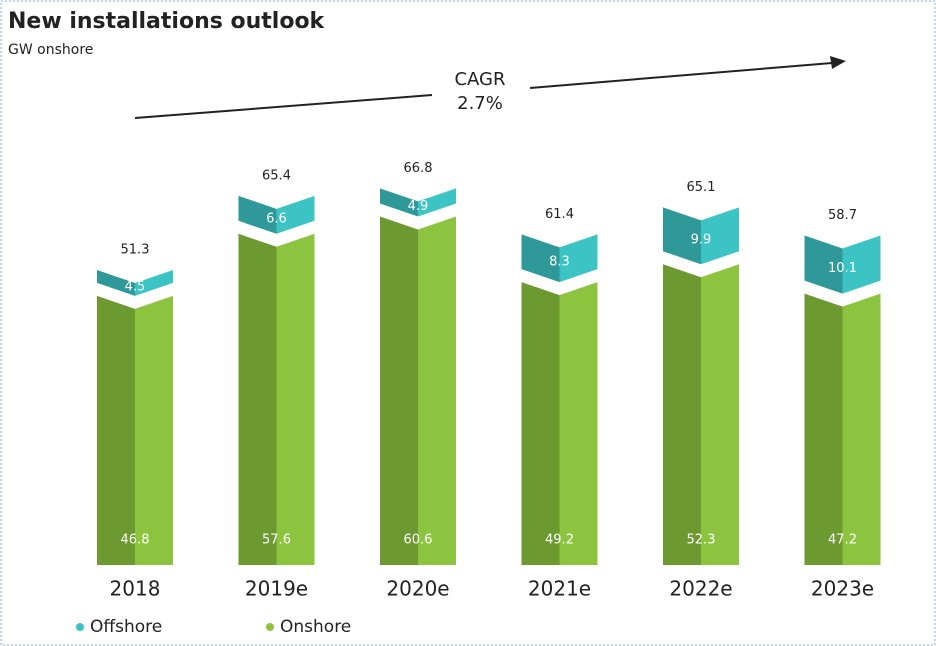 The width and height of the screenshot is (936, 646). What do you see at coordinates (276, 218) in the screenshot?
I see `value-label: 6.6` at bounding box center [276, 218].